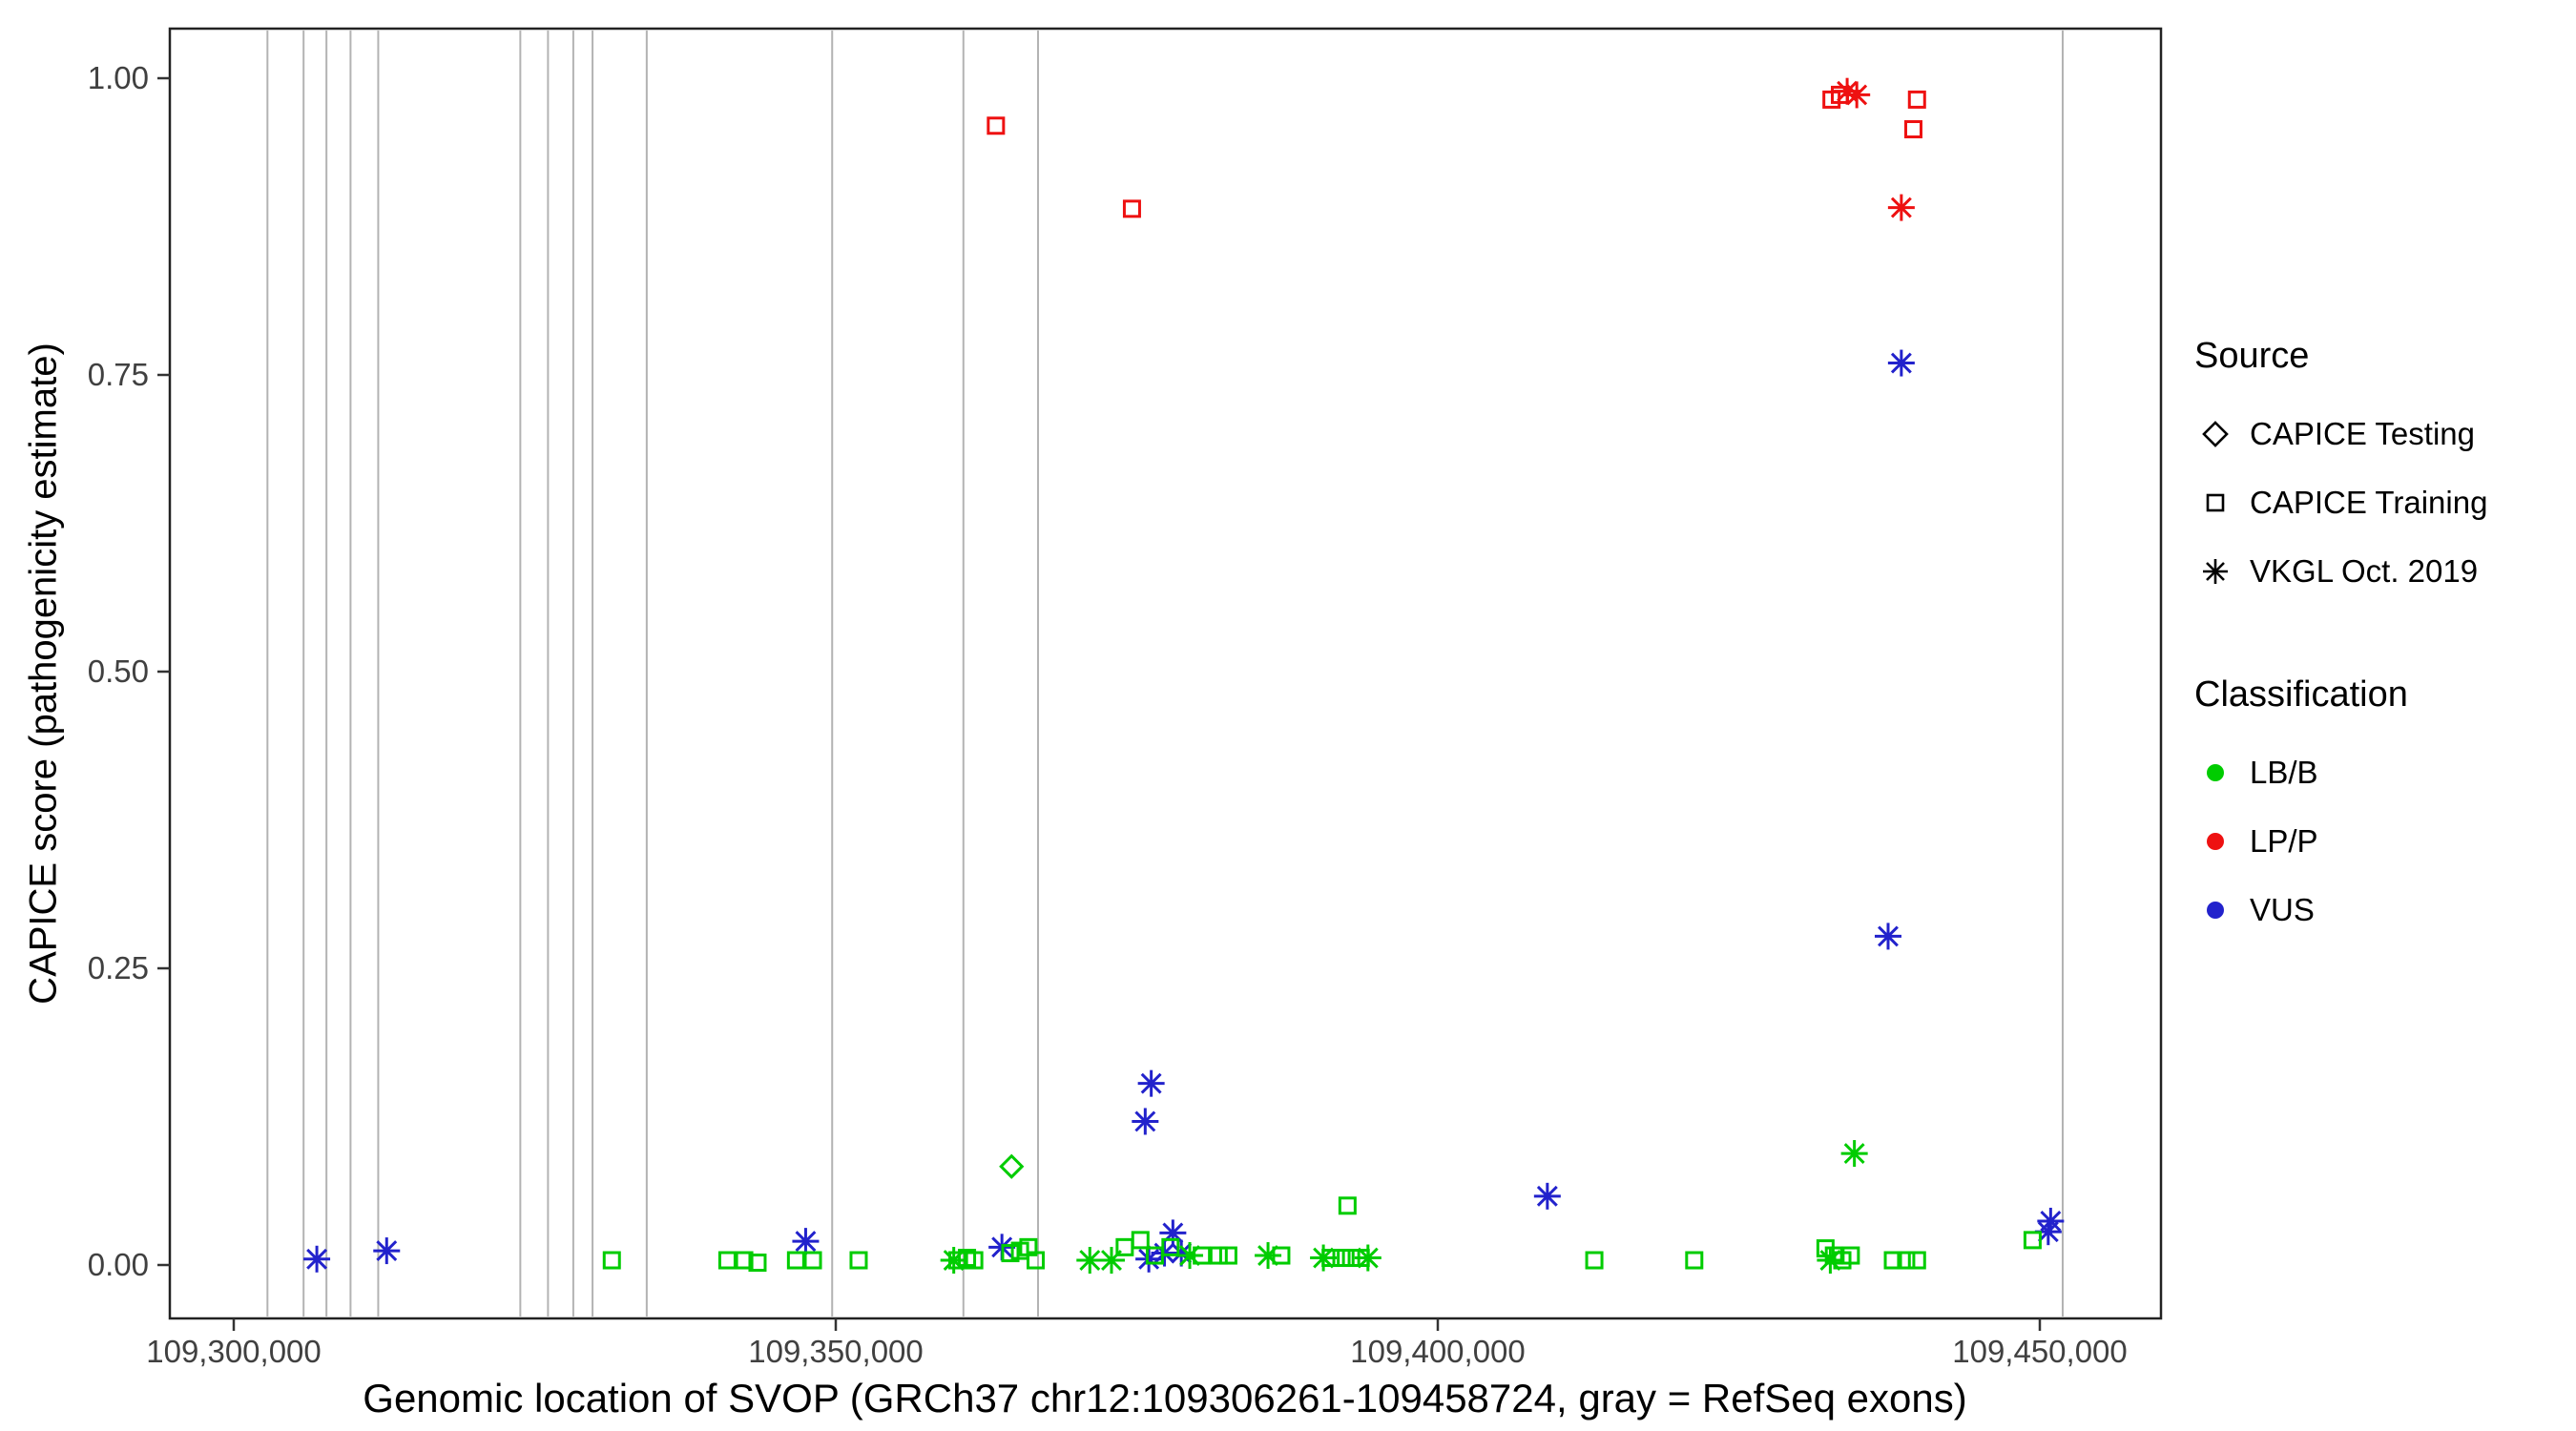  I want to click on red-dot-icon, so click(2215, 841).